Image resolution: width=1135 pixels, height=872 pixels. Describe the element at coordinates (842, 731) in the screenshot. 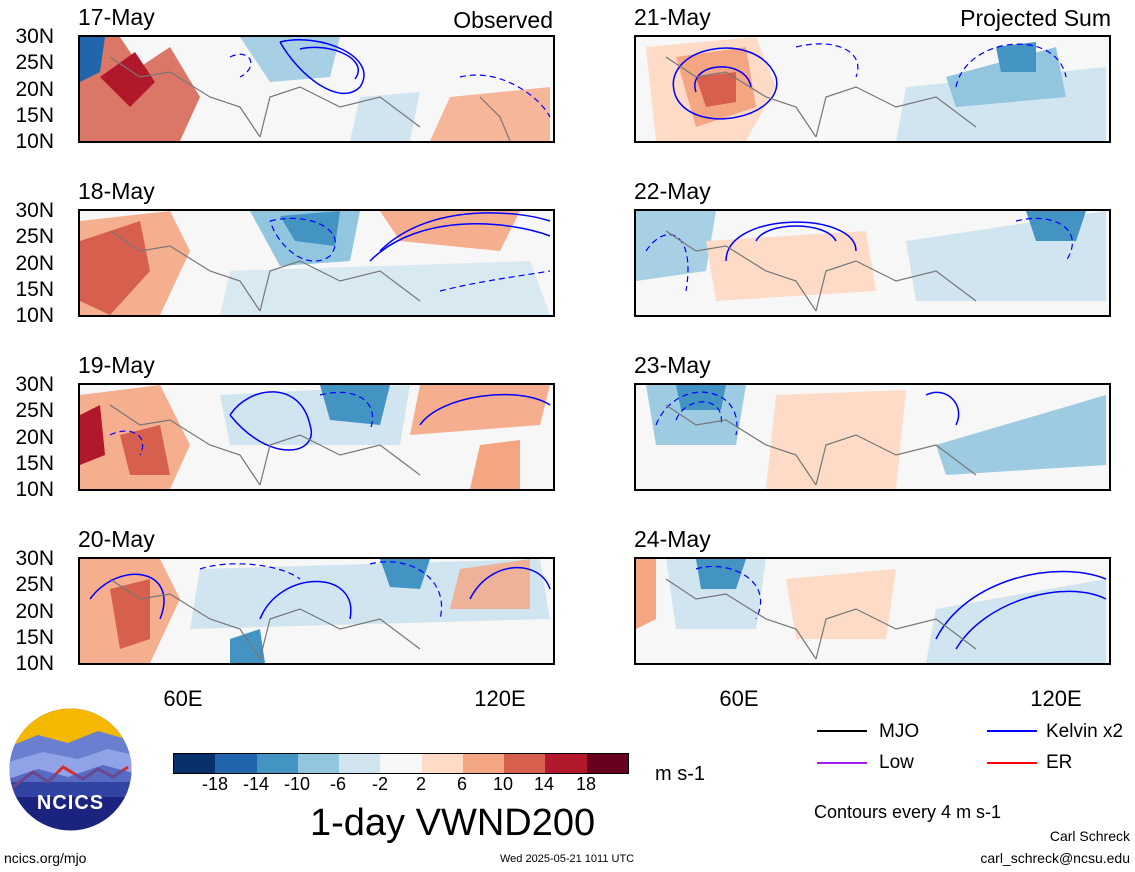

I see `legend-line-mjo` at that location.